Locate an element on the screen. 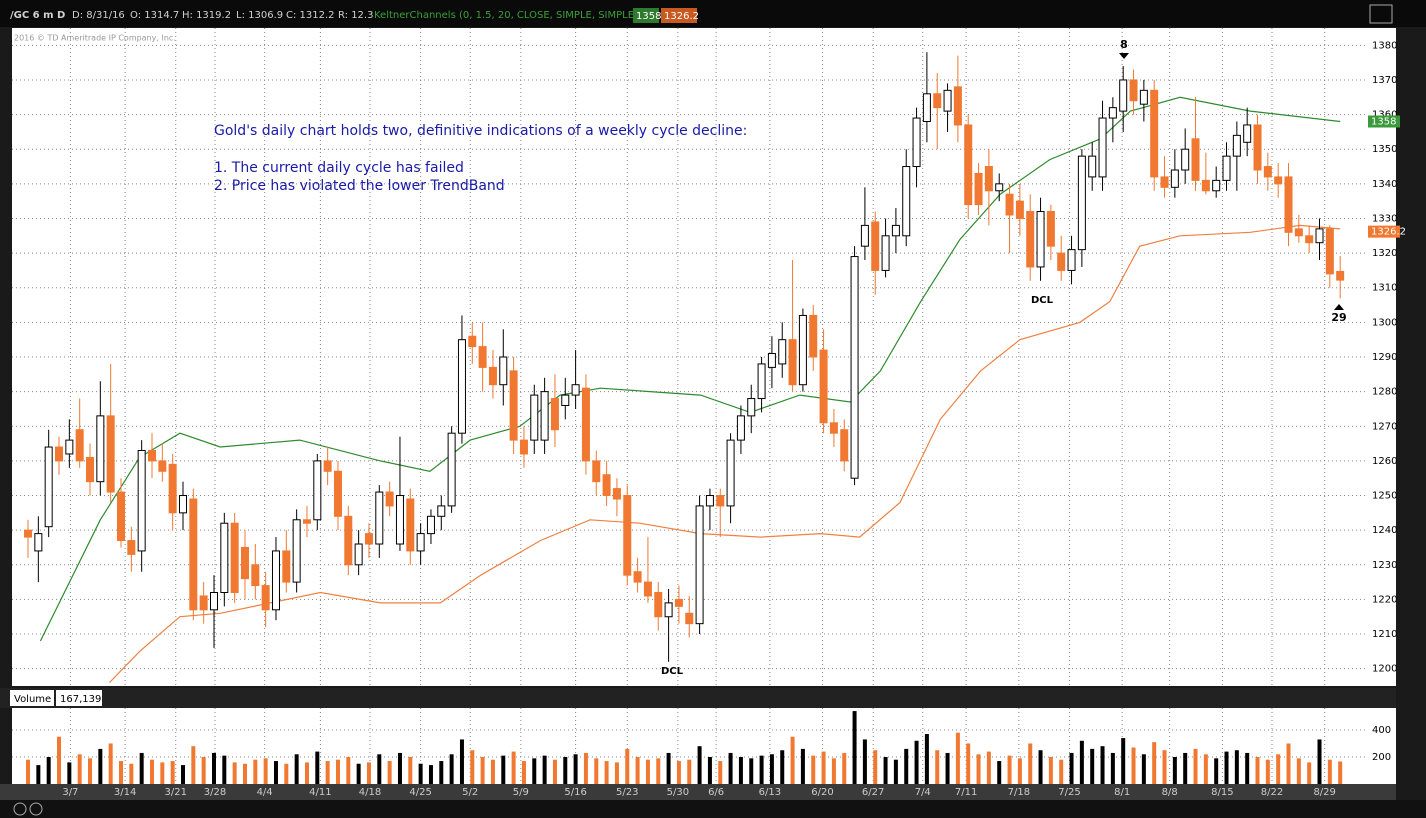 The height and width of the screenshot is (818, 1426). x-tick-label: 8/1 is located at coordinates (1122, 792).